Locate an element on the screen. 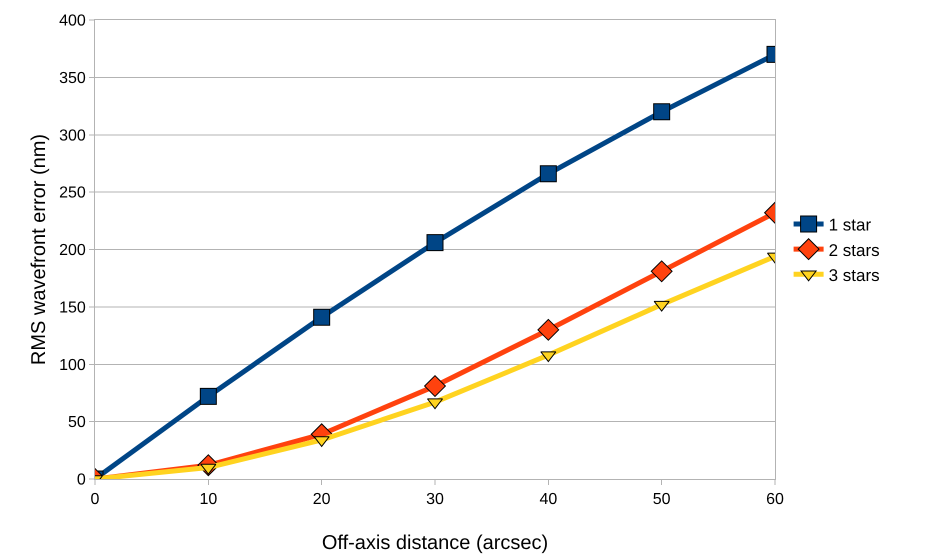 This screenshot has width=925, height=554. y-tick-label: 400 is located at coordinates (72, 21).